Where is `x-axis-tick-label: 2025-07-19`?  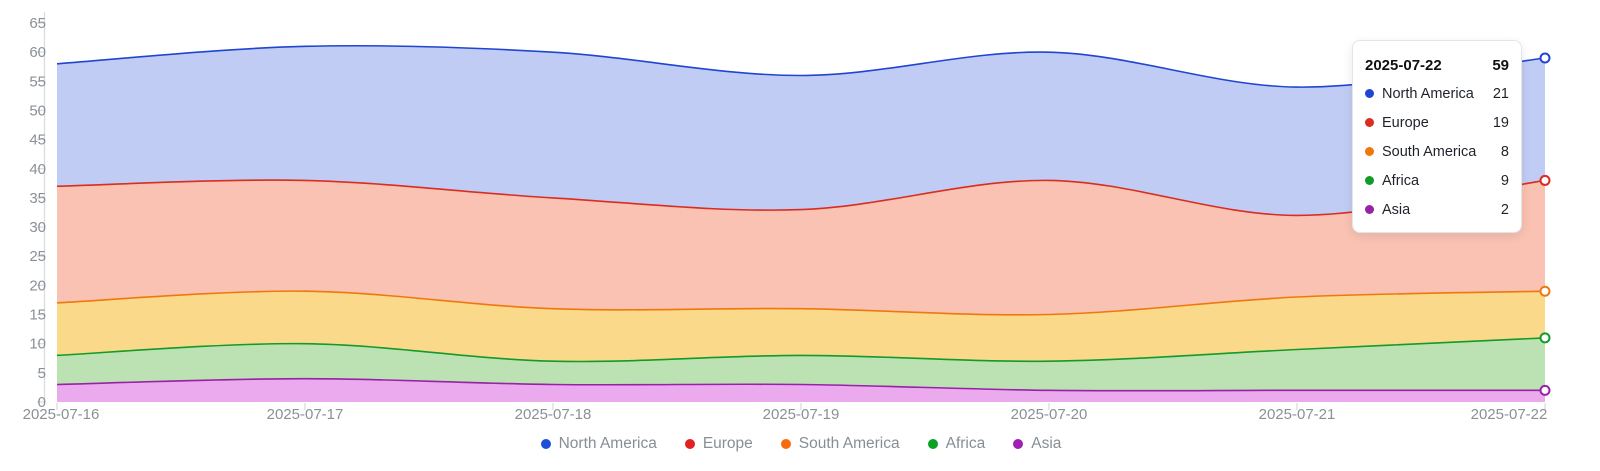 x-axis-tick-label: 2025-07-19 is located at coordinates (801, 414).